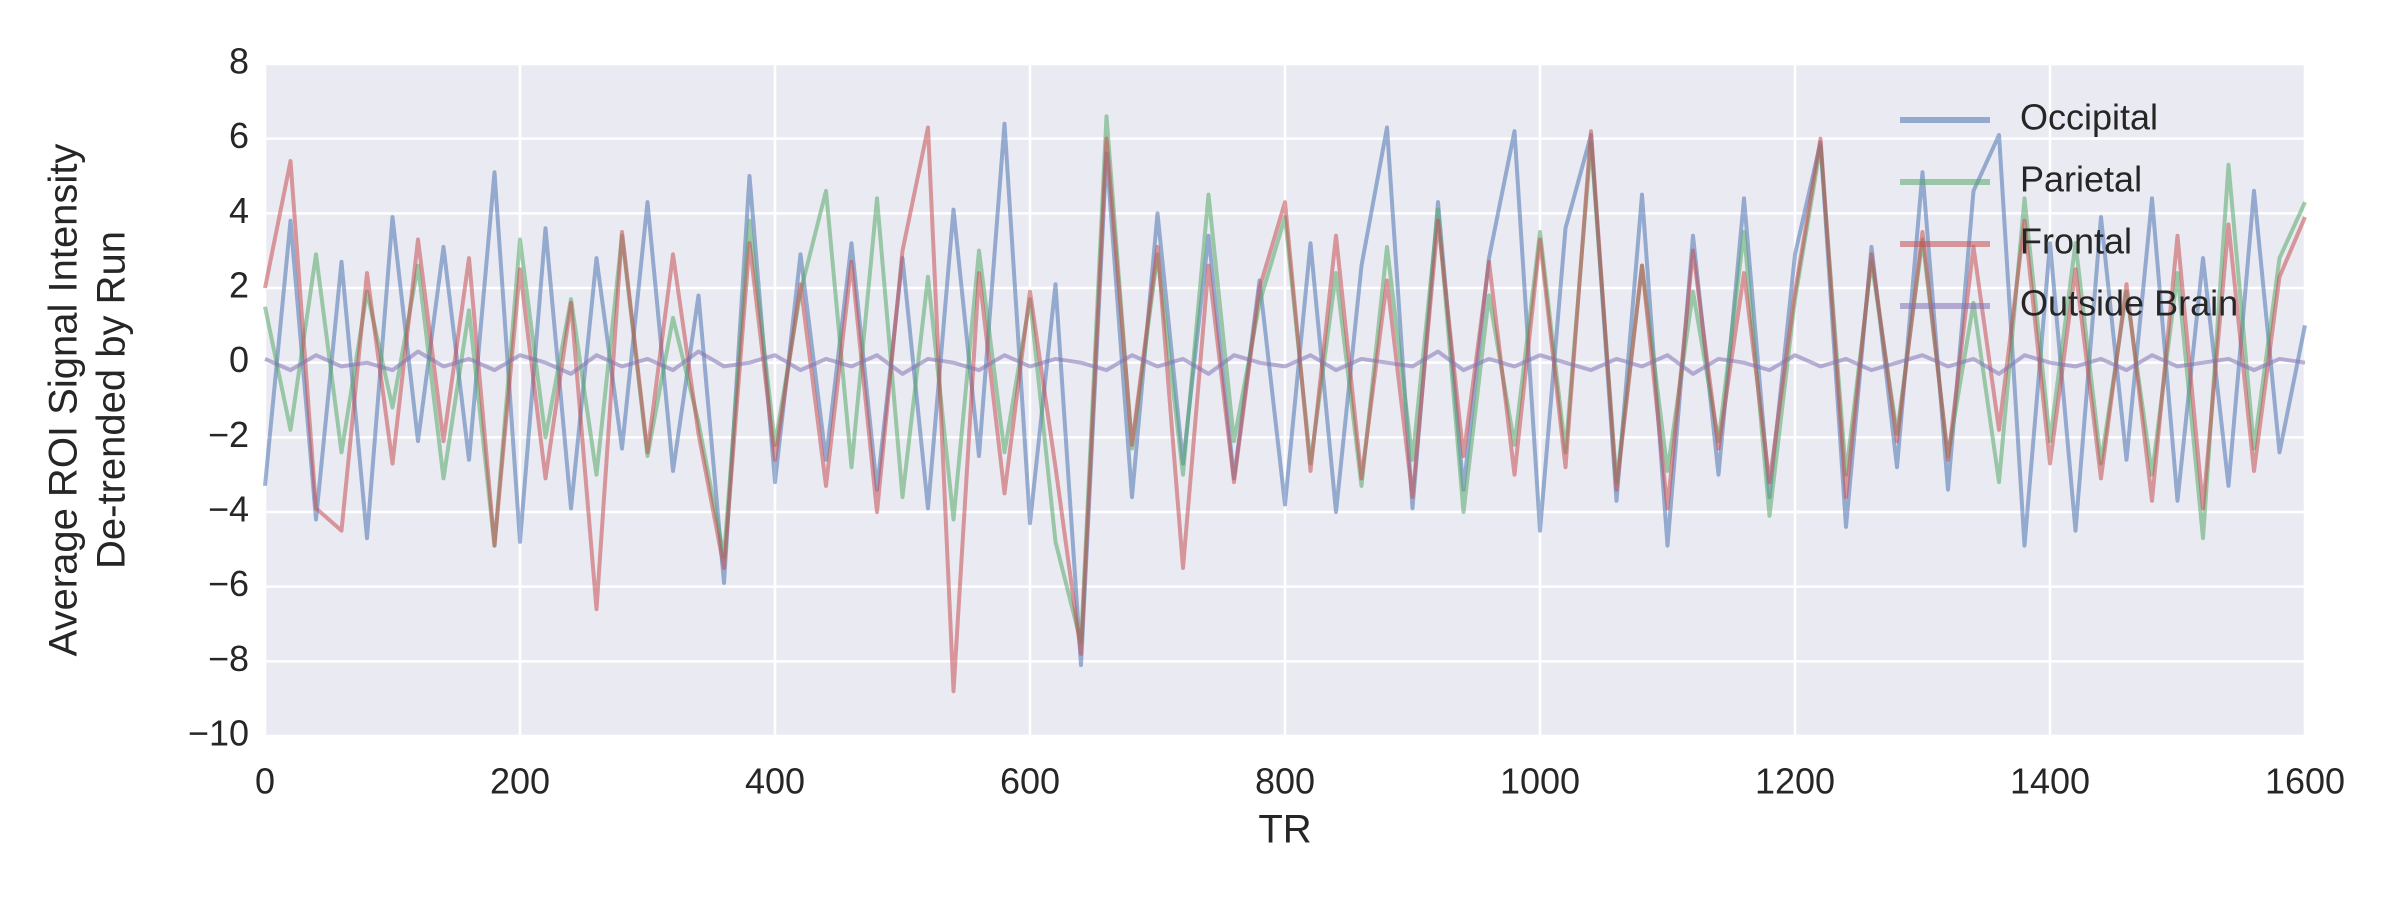  I want to click on legend: Occipital Parietal Frontal Outside Brain, so click(2069, 210).